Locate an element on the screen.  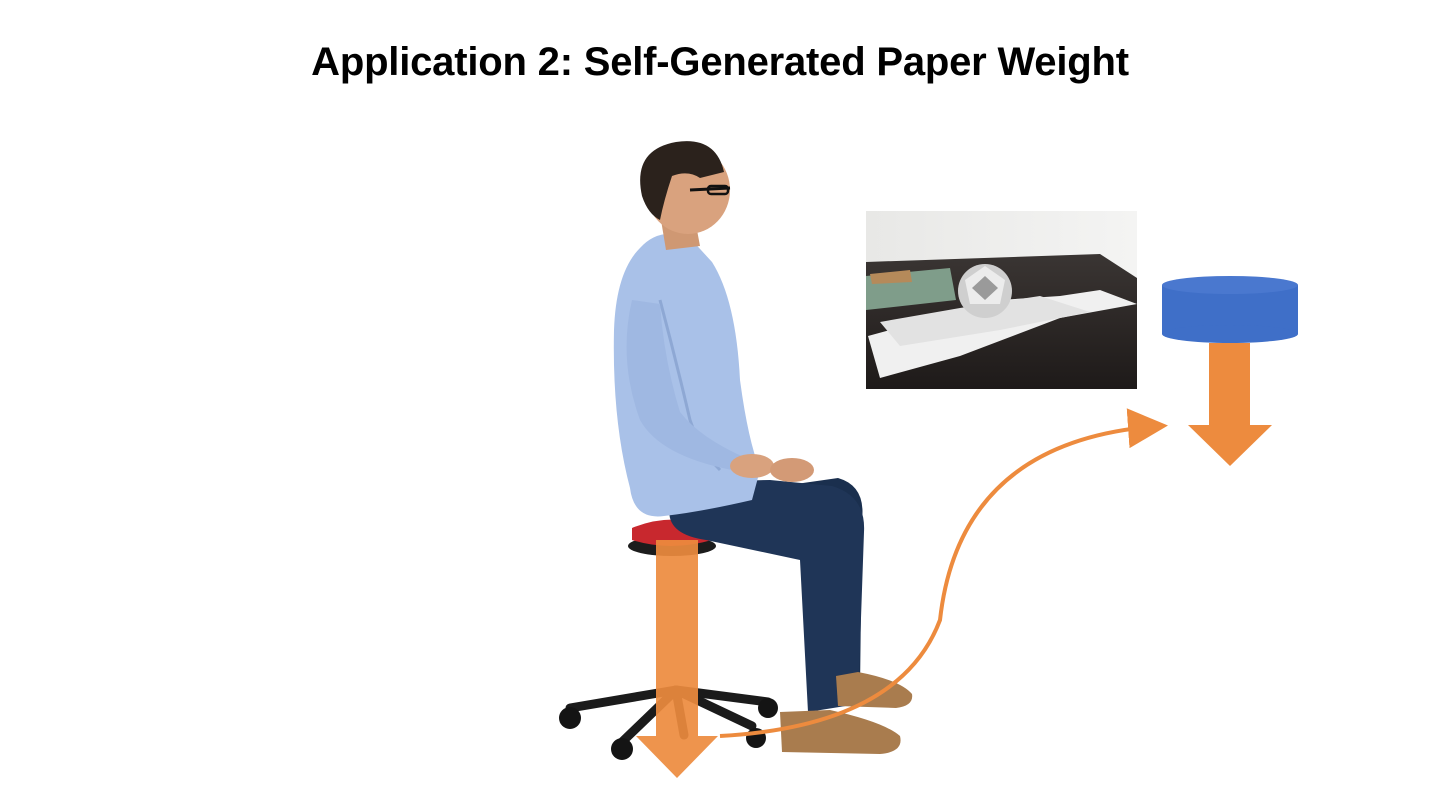
weight-top is located at coordinates (1230, 285).